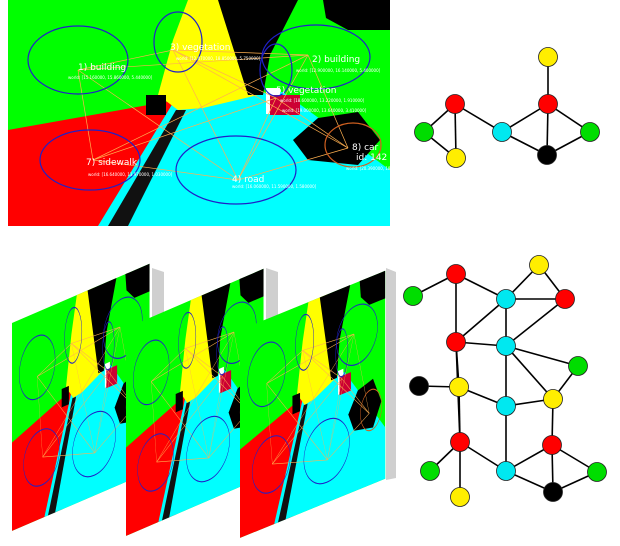 Image resolution: width=620 pixels, height=546 pixels. Describe the element at coordinates (506, 471) in the screenshot. I see `bottom-graph-node-n16-cyan` at that location.